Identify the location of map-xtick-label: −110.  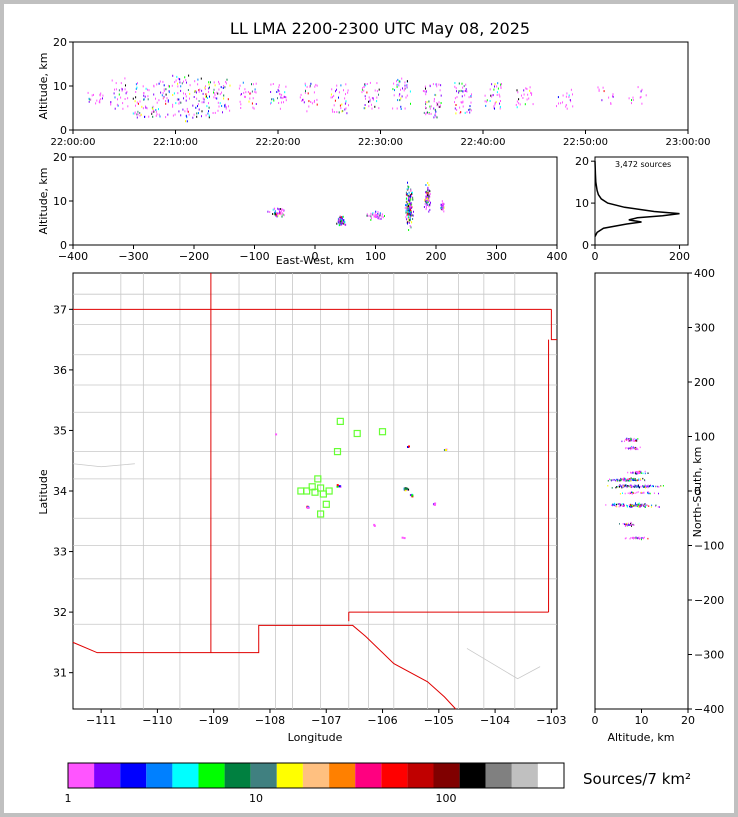
(157, 720).